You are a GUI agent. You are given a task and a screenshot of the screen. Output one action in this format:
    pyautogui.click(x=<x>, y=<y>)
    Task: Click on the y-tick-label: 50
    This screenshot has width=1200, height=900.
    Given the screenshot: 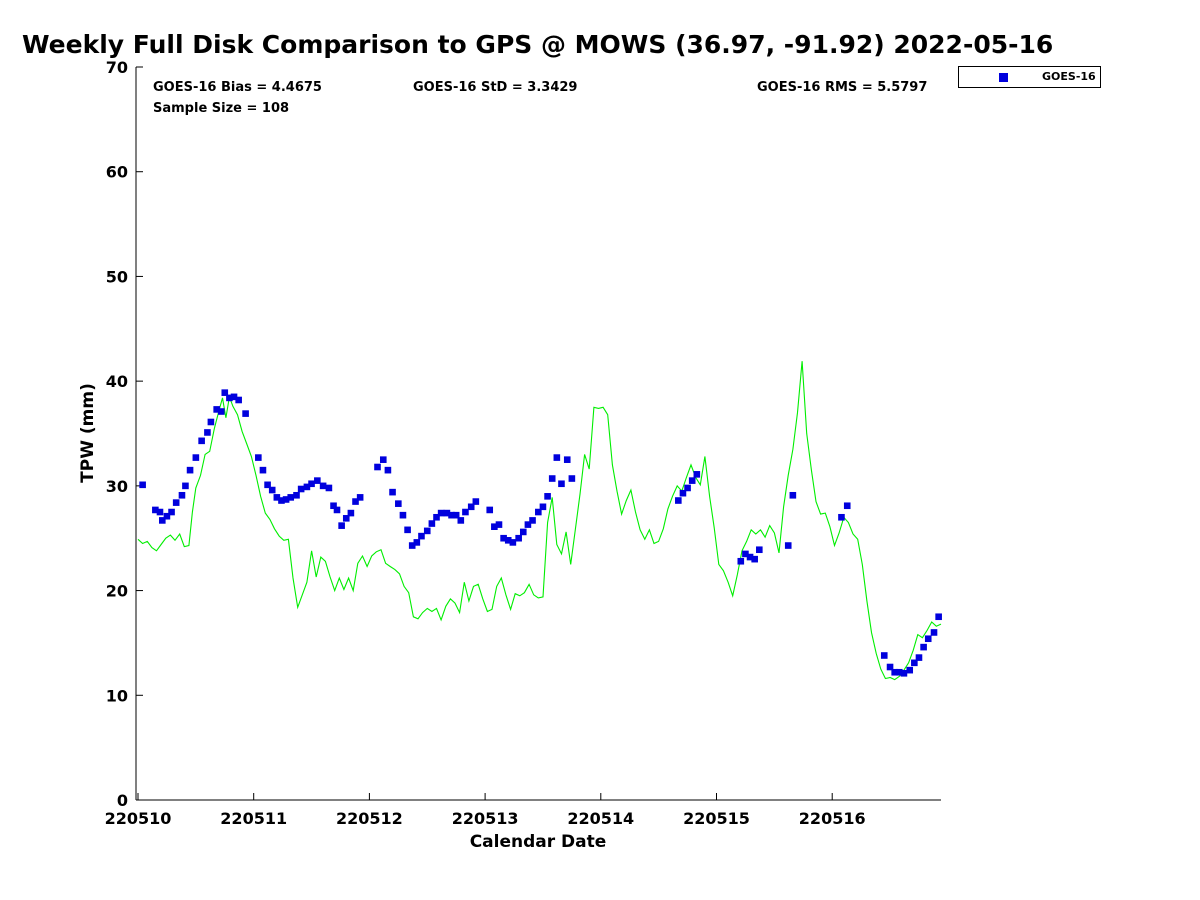 What is the action you would take?
    pyautogui.click(x=117, y=276)
    